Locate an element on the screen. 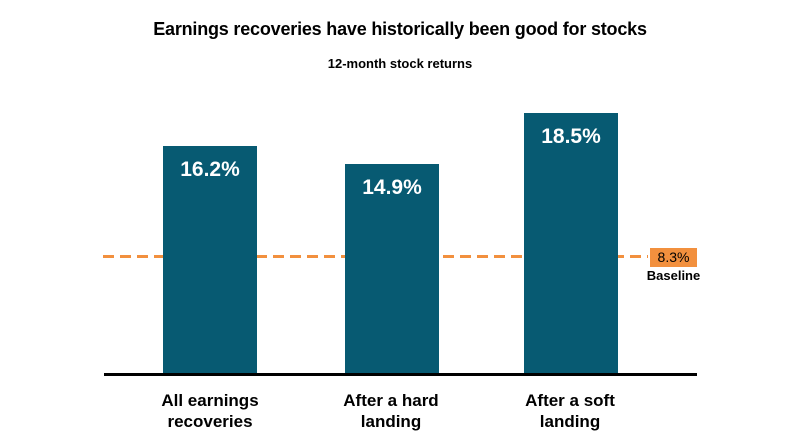 The image size is (800, 447). baseline-caption: Baseline is located at coordinates (673, 275).